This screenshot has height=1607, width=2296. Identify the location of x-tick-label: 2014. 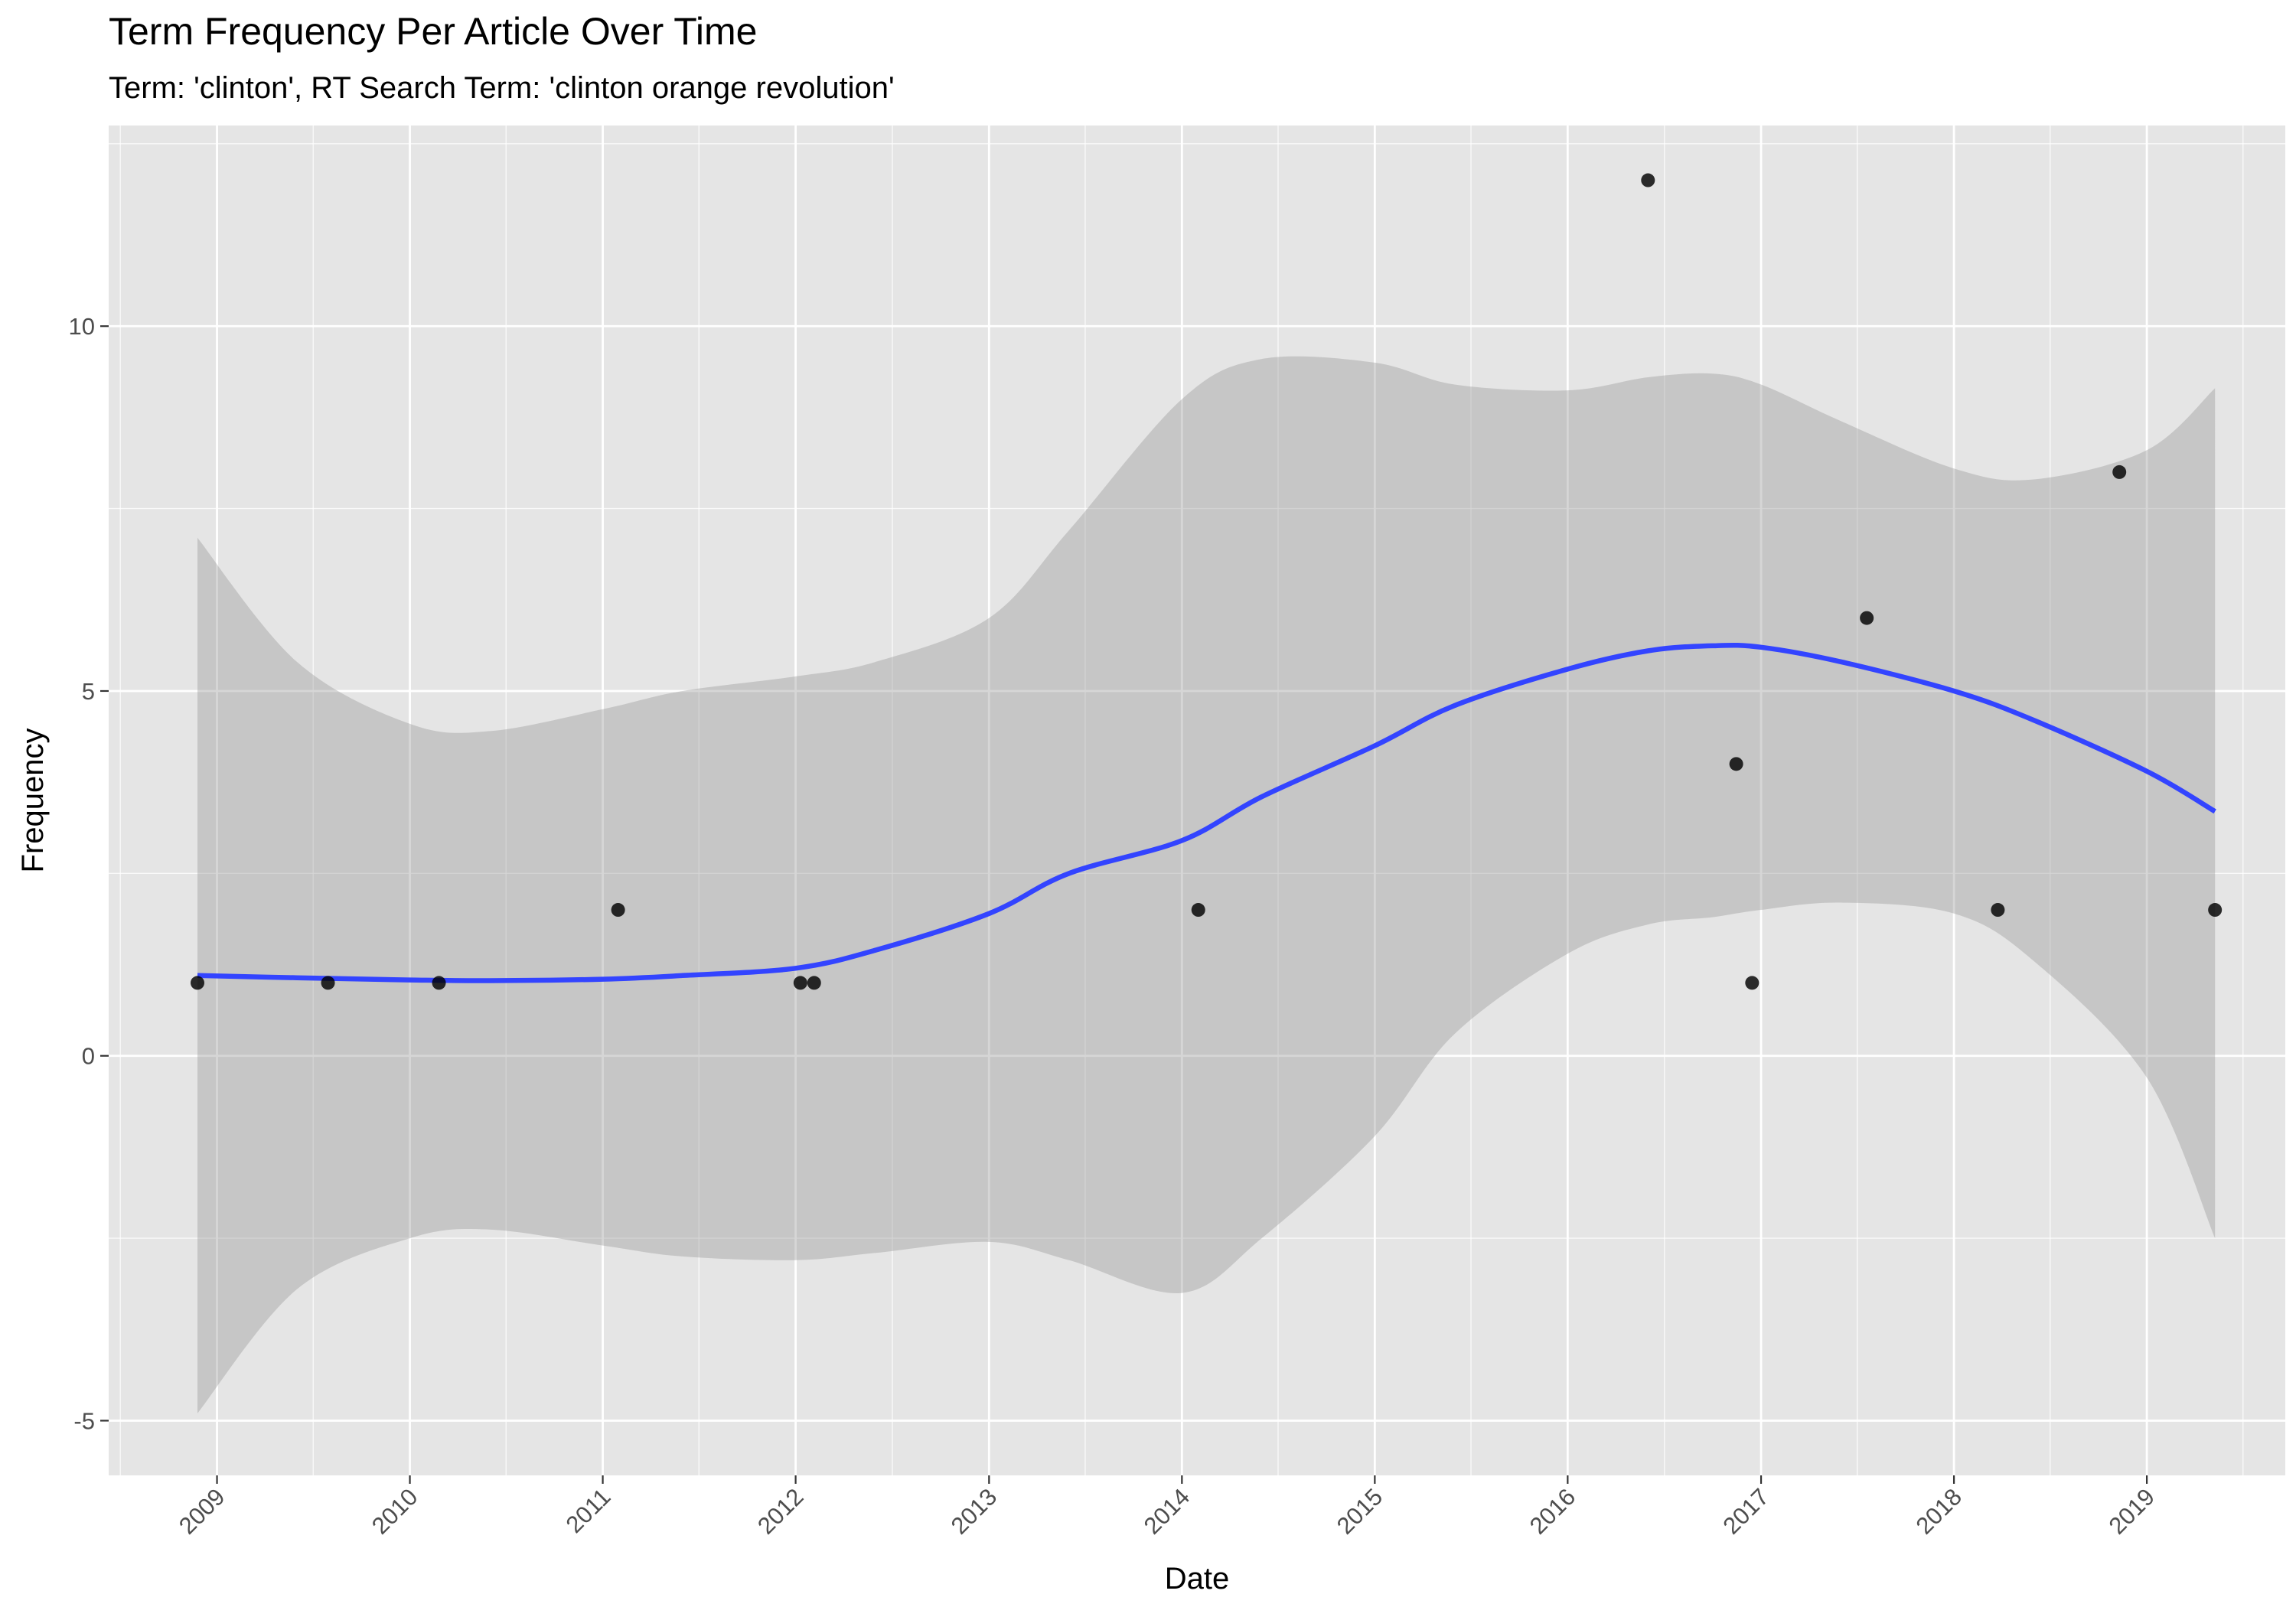
(1167, 1511).